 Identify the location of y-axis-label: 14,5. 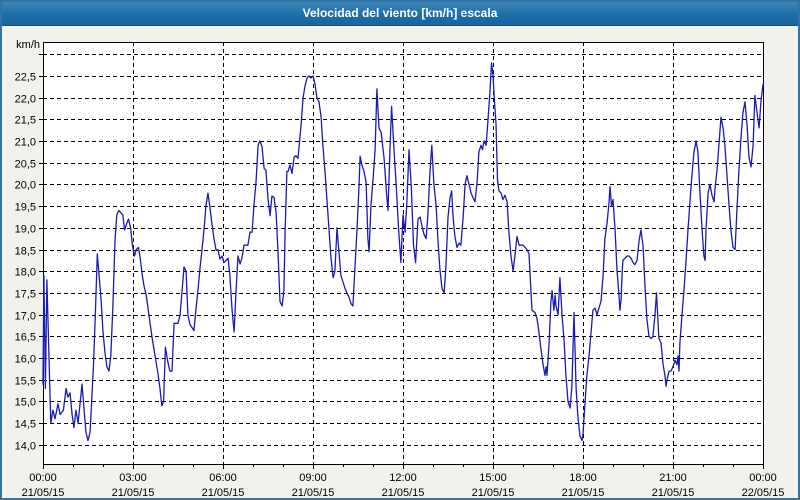
(25, 425).